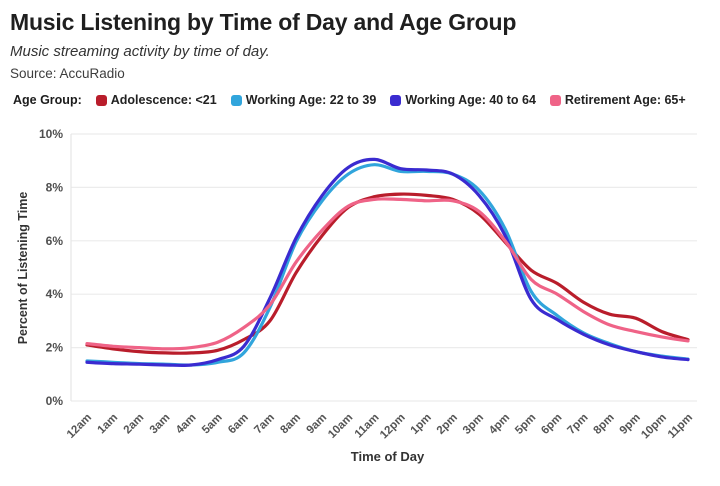 The width and height of the screenshot is (720, 486). Describe the element at coordinates (577, 424) in the screenshot. I see `x-tick-label: 7pm` at that location.